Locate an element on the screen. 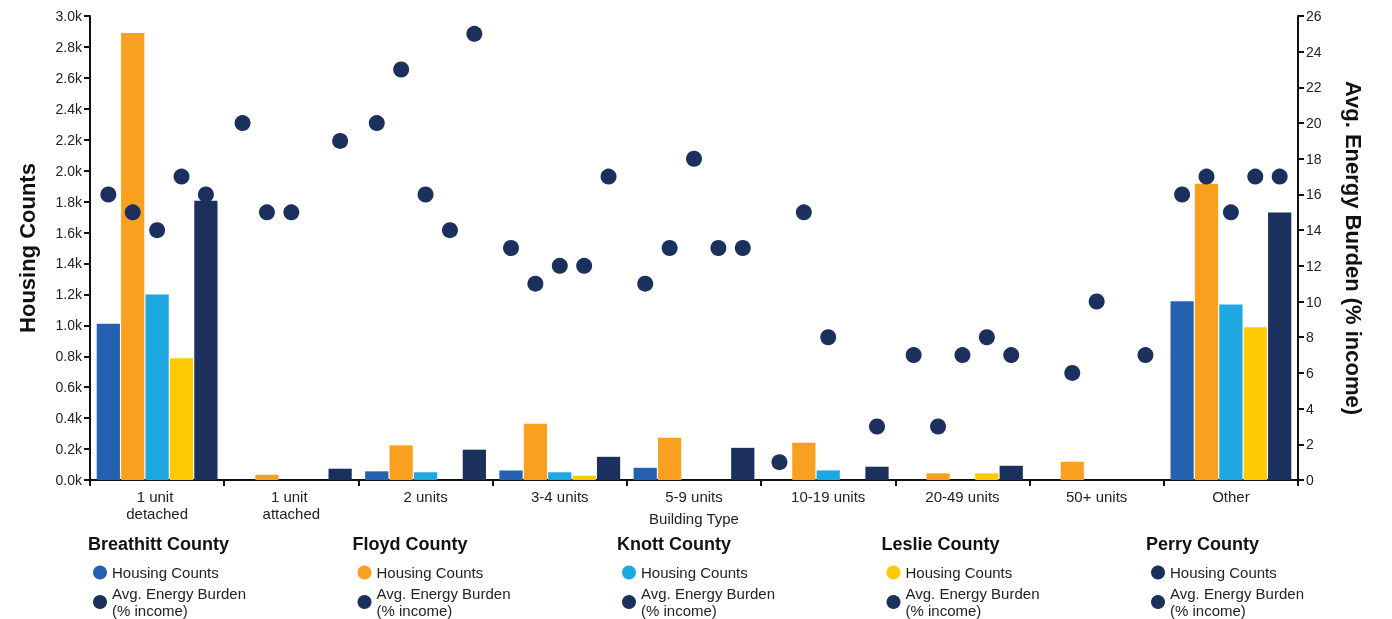 The height and width of the screenshot is (619, 1392). text: Leslie County is located at coordinates (940, 544).